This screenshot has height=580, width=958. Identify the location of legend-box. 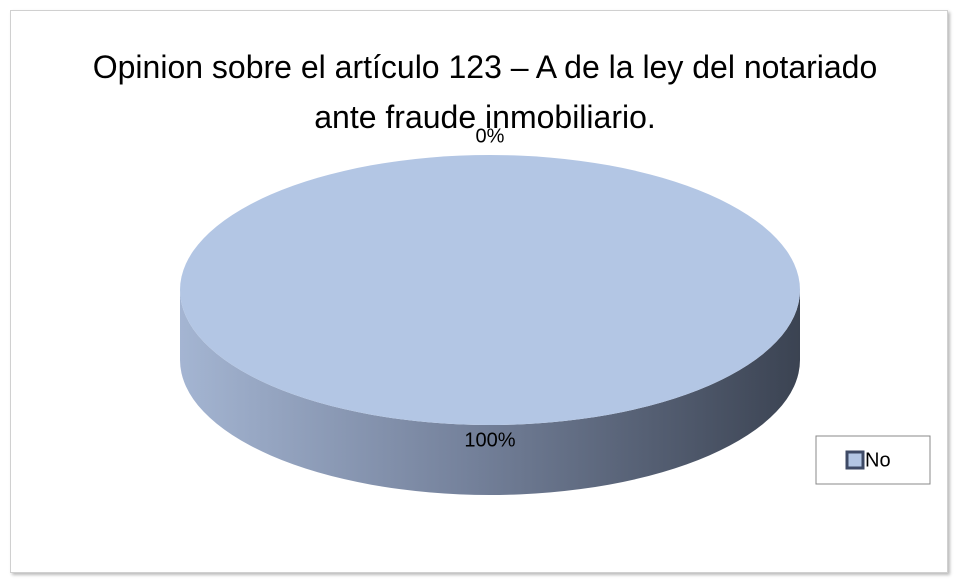
(873, 460).